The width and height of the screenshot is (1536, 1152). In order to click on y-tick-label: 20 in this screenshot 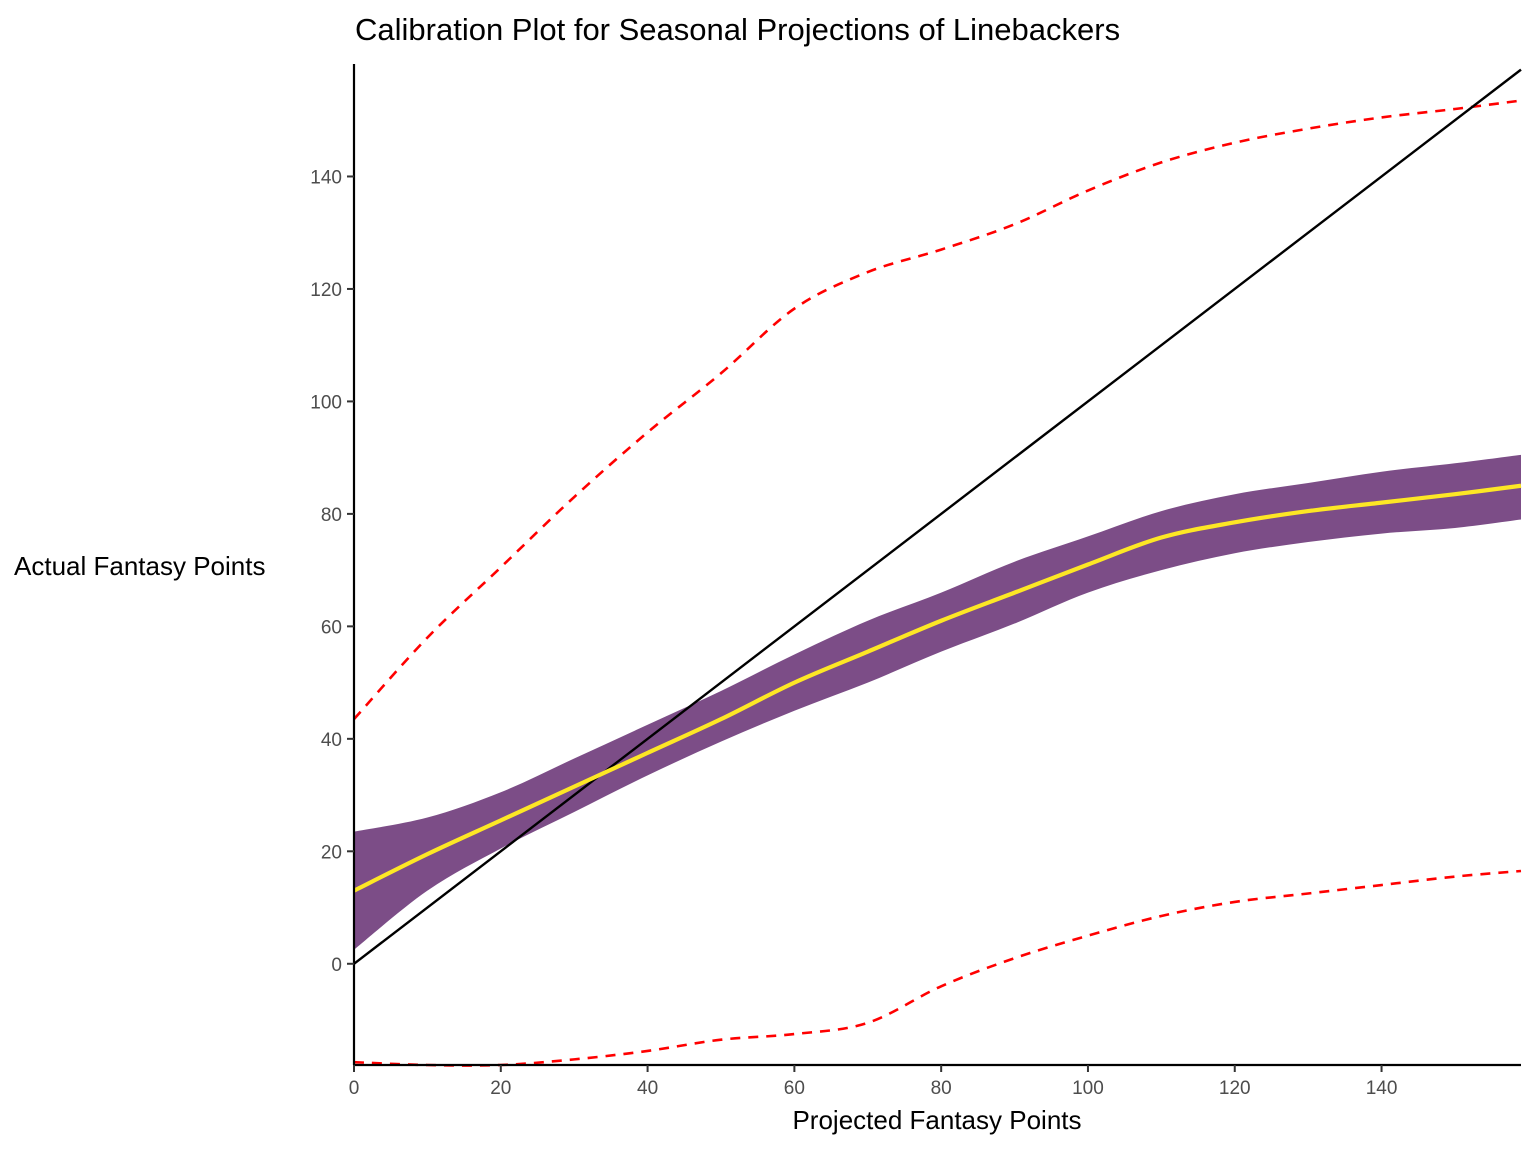, I will do `click(331, 852)`.